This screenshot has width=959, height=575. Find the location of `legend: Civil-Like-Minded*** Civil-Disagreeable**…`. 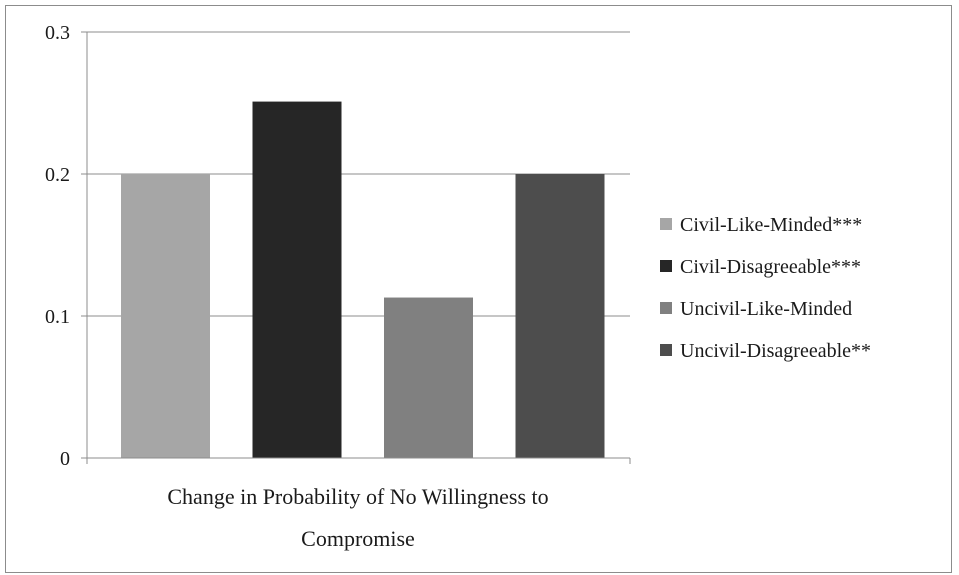

legend: Civil-Like-Minded*** Civil-Disagreeable**… is located at coordinates (765, 288).